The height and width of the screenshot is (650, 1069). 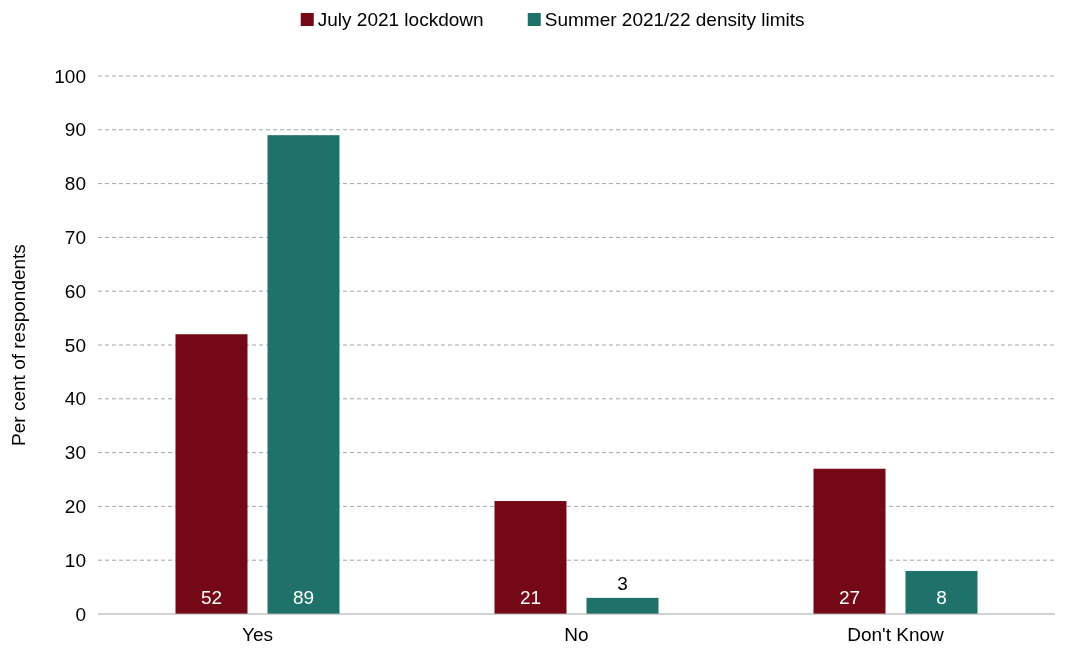 What do you see at coordinates (75, 507) in the screenshot?
I see `y-tick-label: 20` at bounding box center [75, 507].